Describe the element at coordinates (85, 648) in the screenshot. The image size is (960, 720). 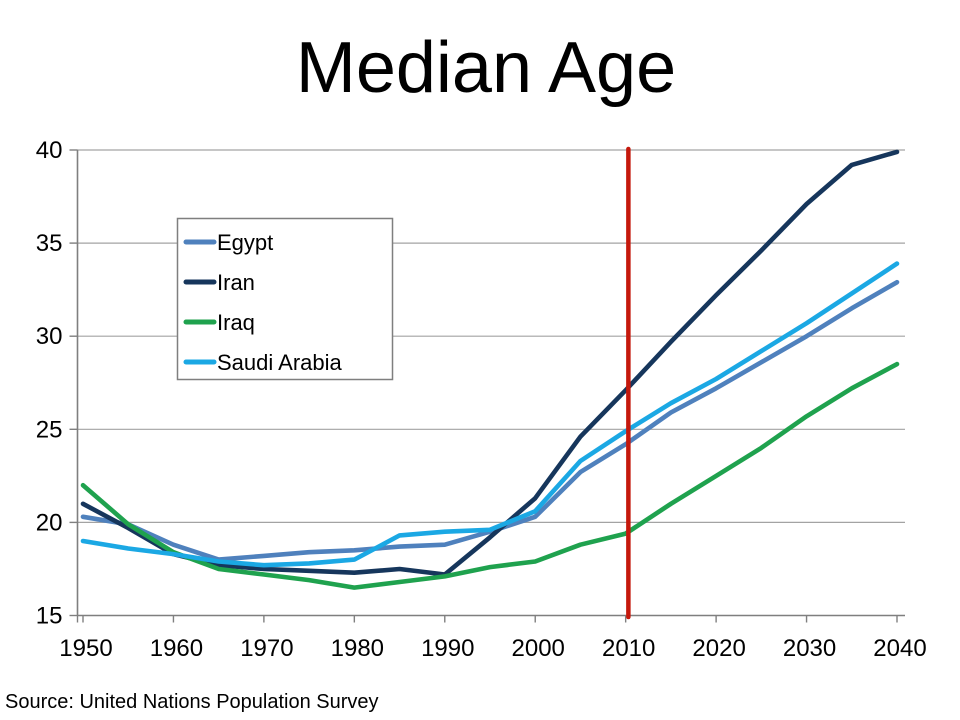
I see `x-tick-label-1950: 1950` at that location.